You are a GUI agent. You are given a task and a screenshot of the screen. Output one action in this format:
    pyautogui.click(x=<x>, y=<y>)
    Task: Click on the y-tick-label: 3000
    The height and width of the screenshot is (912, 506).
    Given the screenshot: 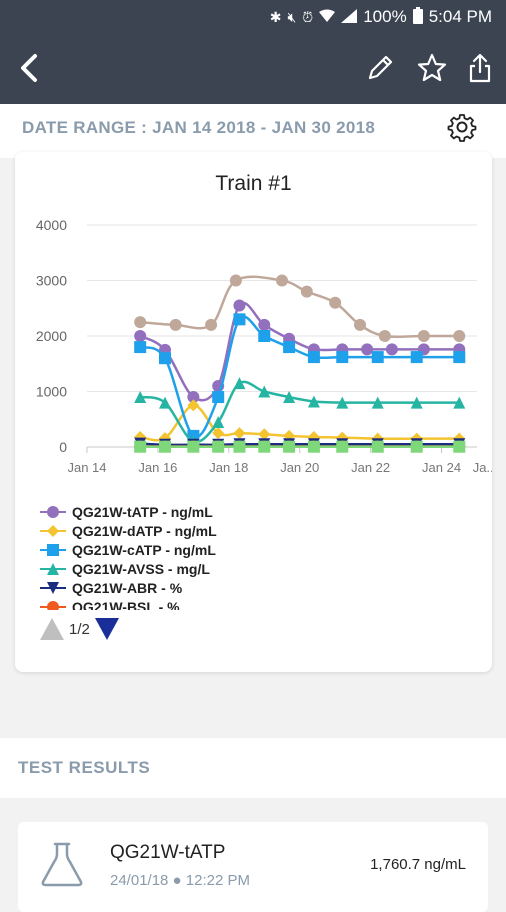 What is the action you would take?
    pyautogui.click(x=51, y=281)
    